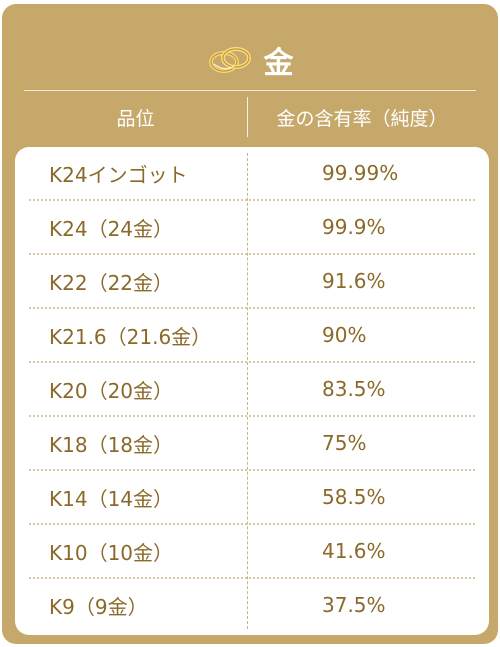 The image size is (500, 647). I want to click on purity-cell: 58.5%, so click(354, 497).